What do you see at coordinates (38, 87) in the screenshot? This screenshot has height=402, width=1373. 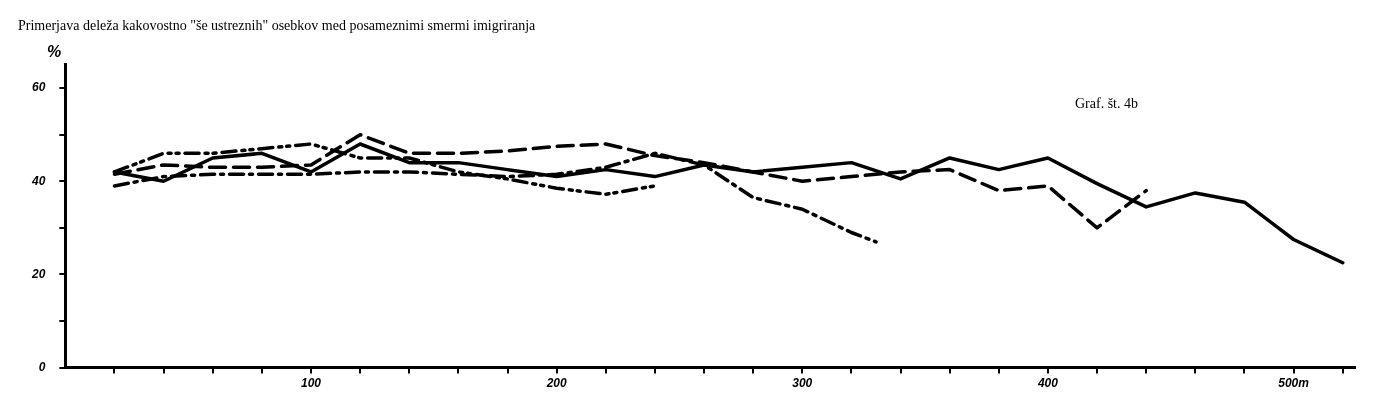 I see `y-tick-label: 60` at bounding box center [38, 87].